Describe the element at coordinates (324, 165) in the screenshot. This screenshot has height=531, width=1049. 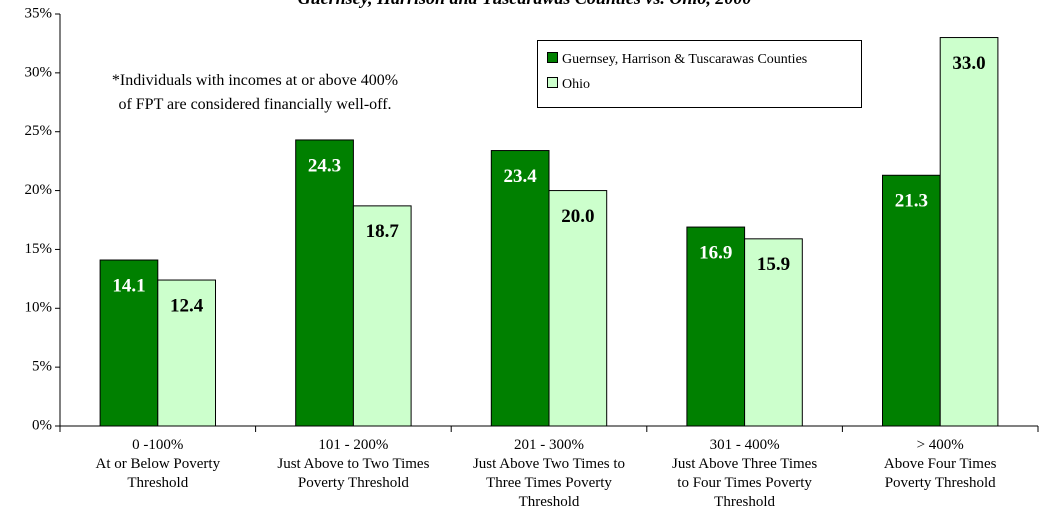
I see `value-label: 24.3` at that location.